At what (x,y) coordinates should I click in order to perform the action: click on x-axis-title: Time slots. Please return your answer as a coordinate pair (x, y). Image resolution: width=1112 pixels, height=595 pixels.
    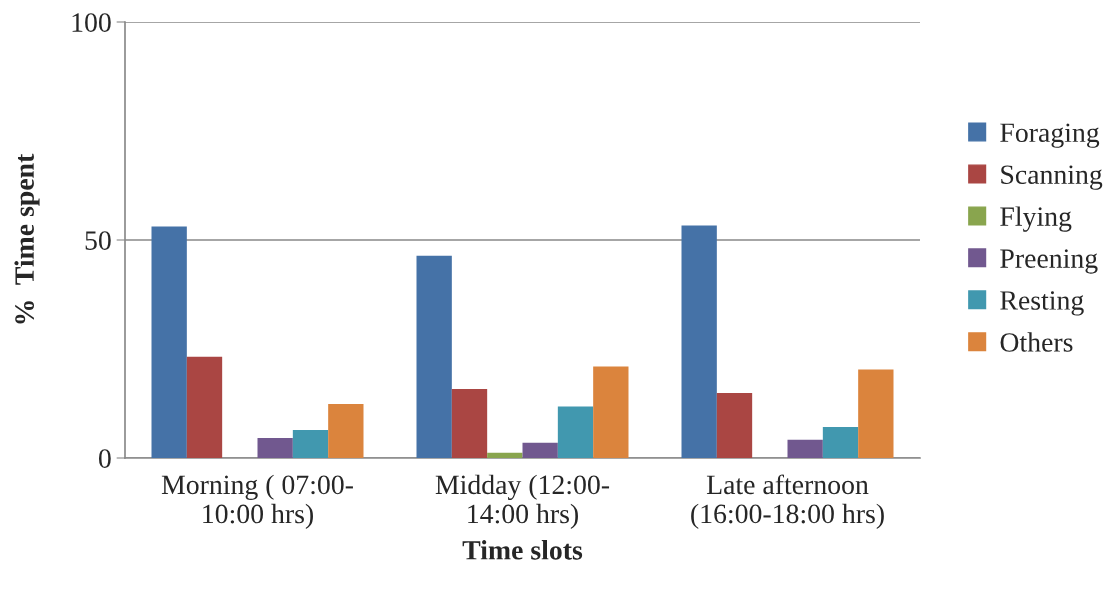
    Looking at the image, I should click on (522, 550).